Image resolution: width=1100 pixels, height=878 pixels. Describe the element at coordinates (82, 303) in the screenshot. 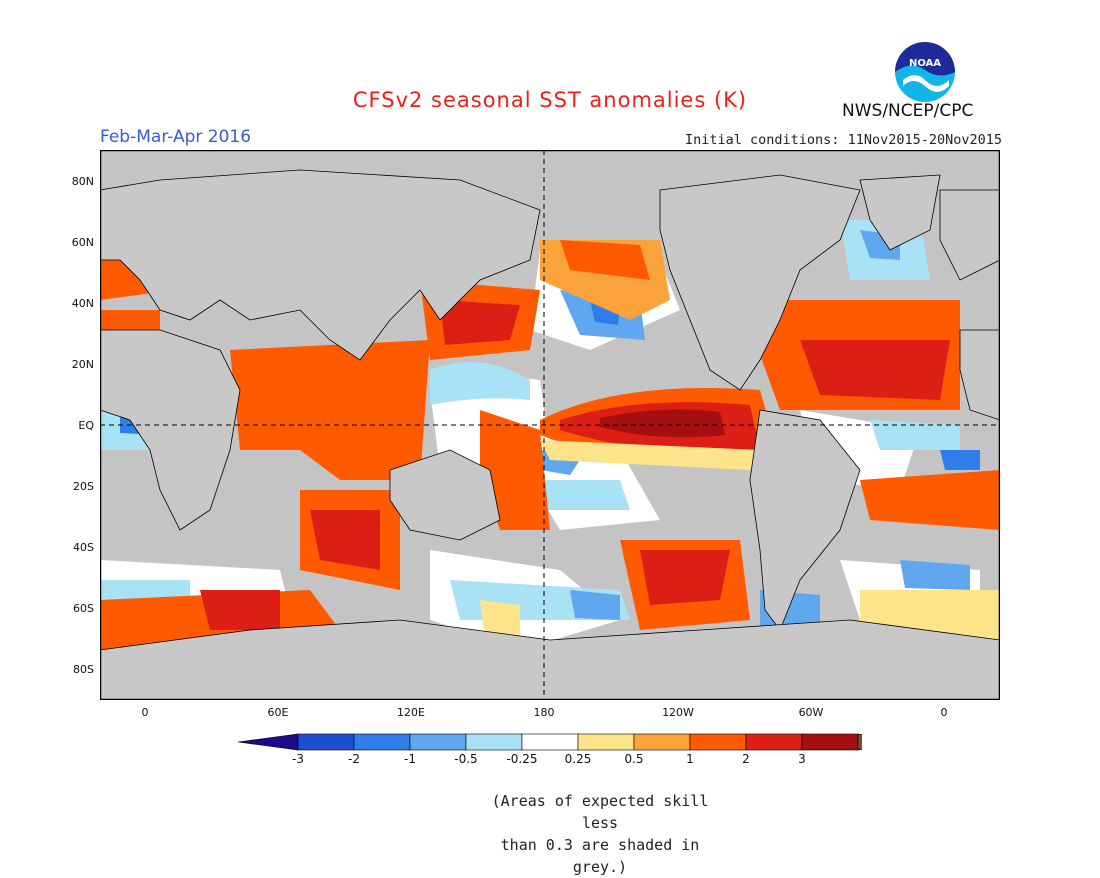

I see `lat-label: 40N` at that location.